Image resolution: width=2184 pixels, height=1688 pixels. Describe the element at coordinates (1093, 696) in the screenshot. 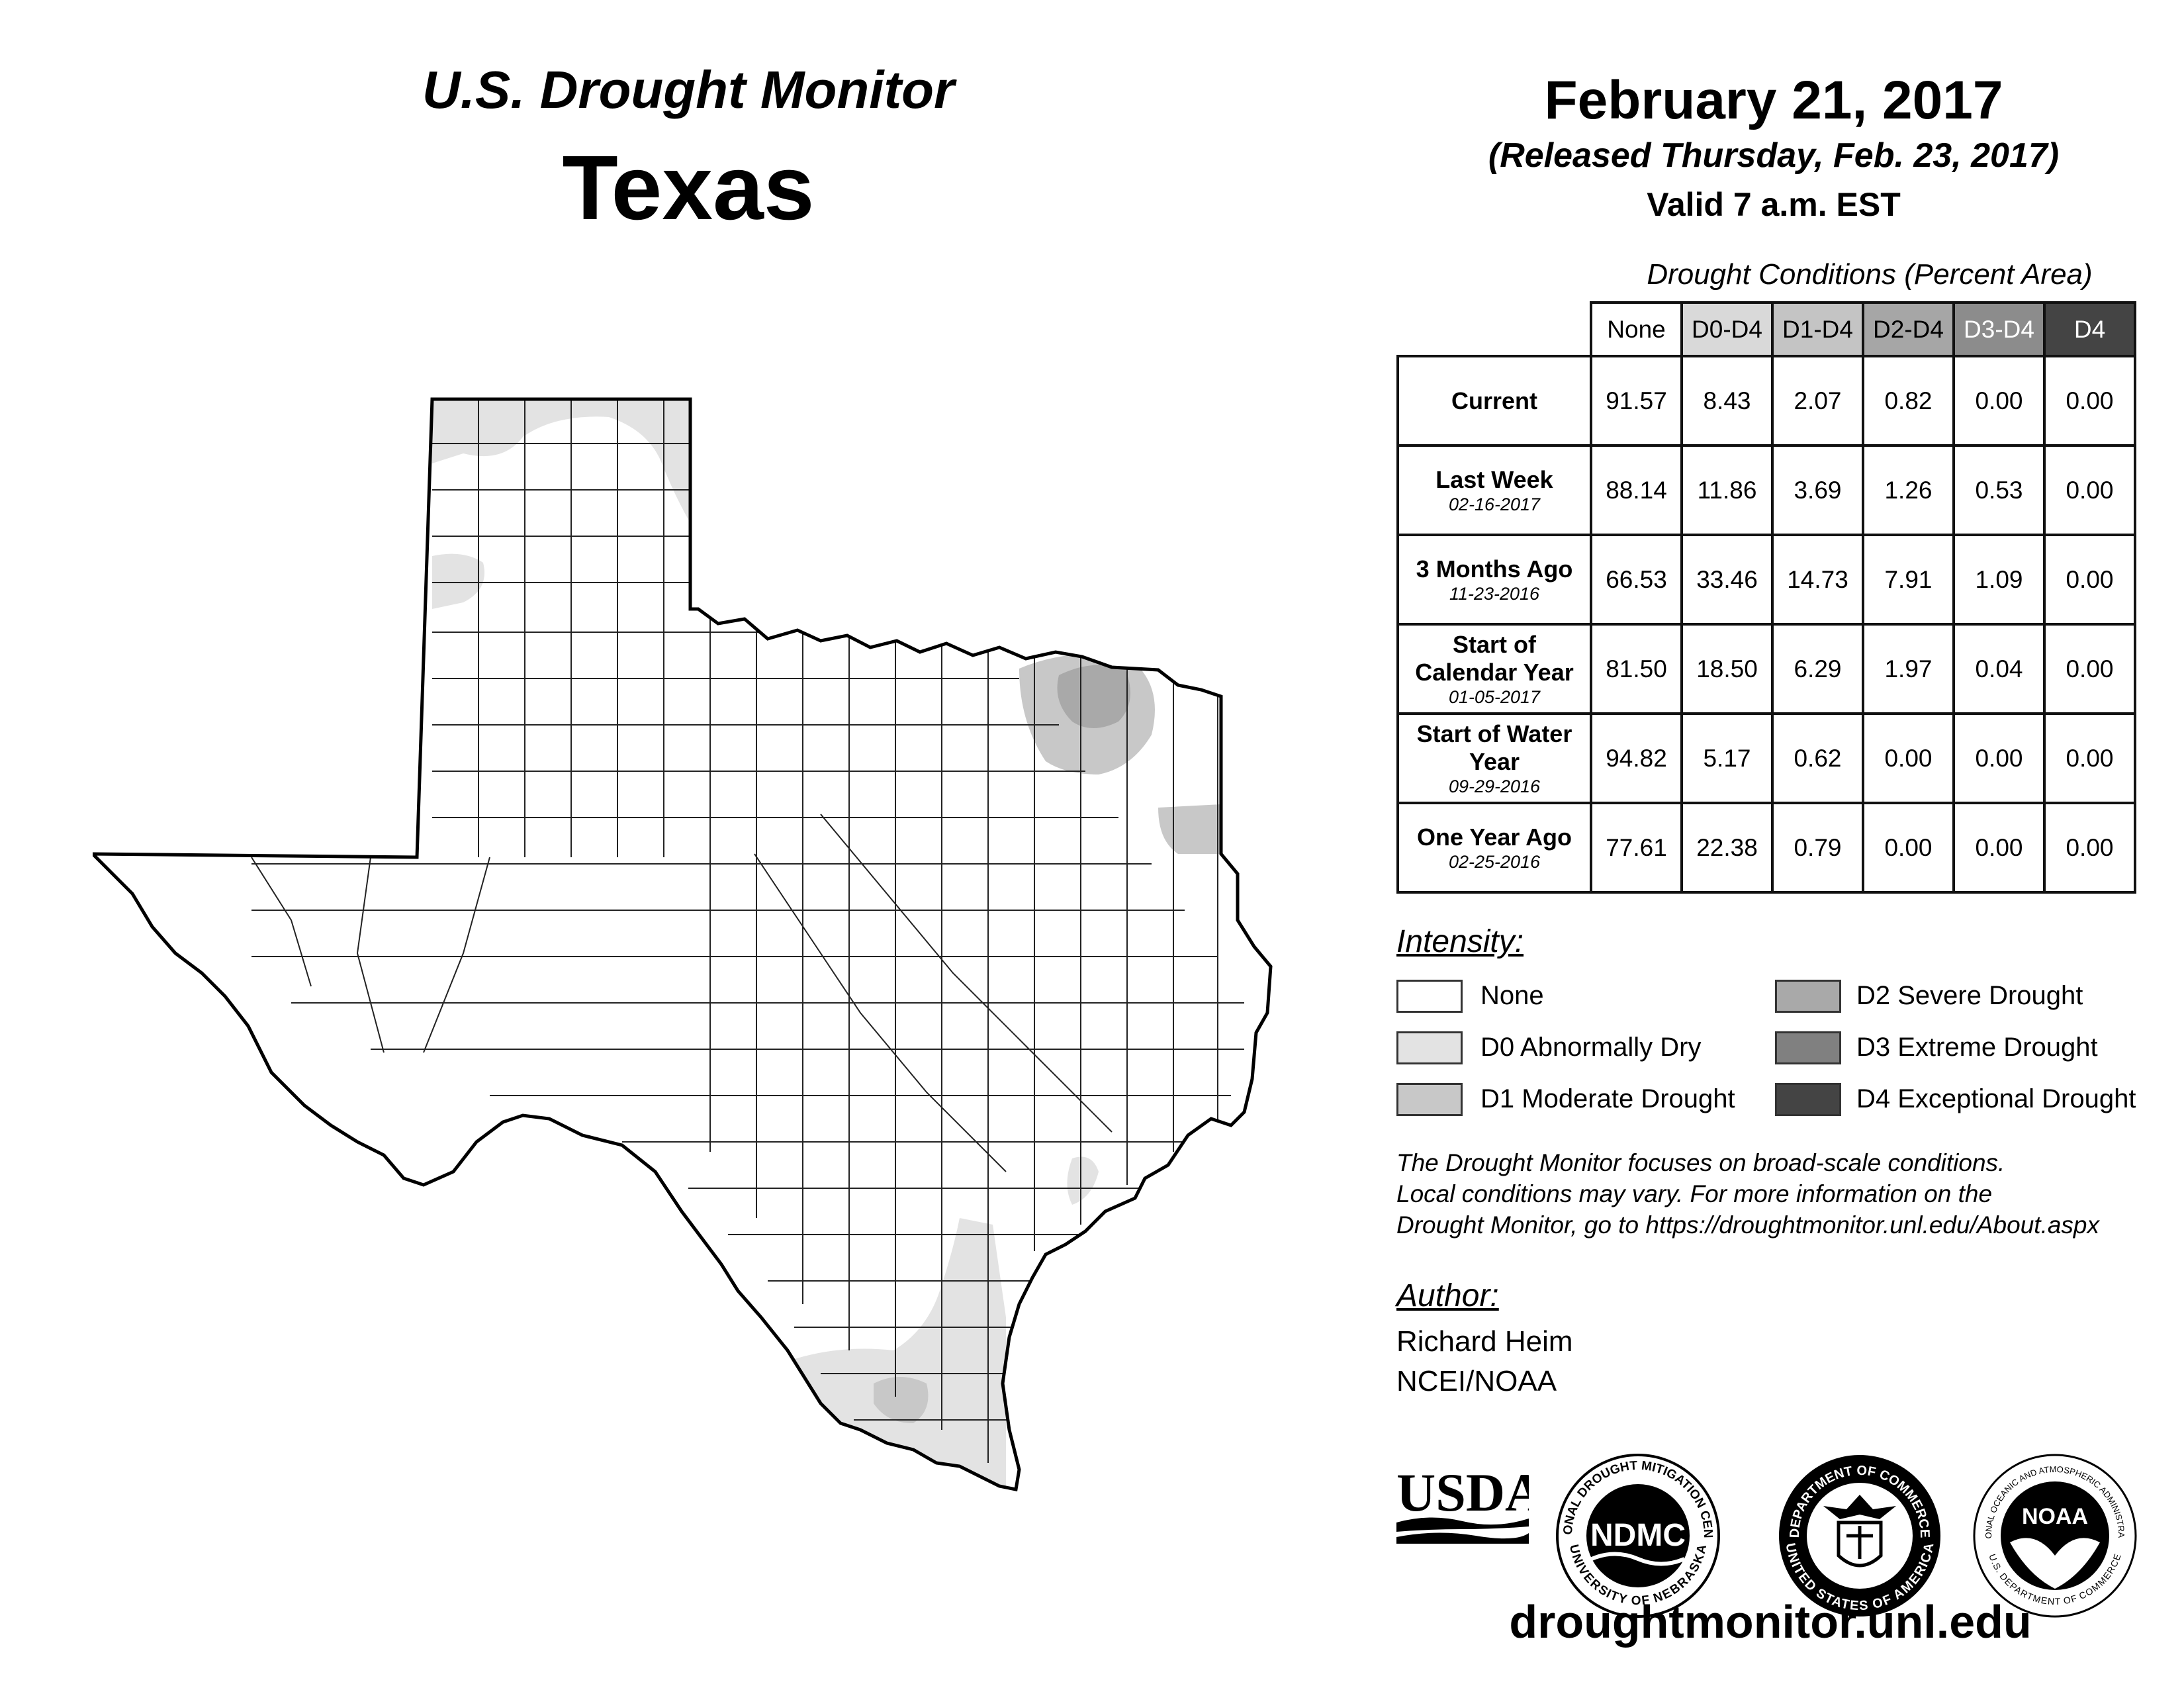

I see `d2-area-northeast` at that location.